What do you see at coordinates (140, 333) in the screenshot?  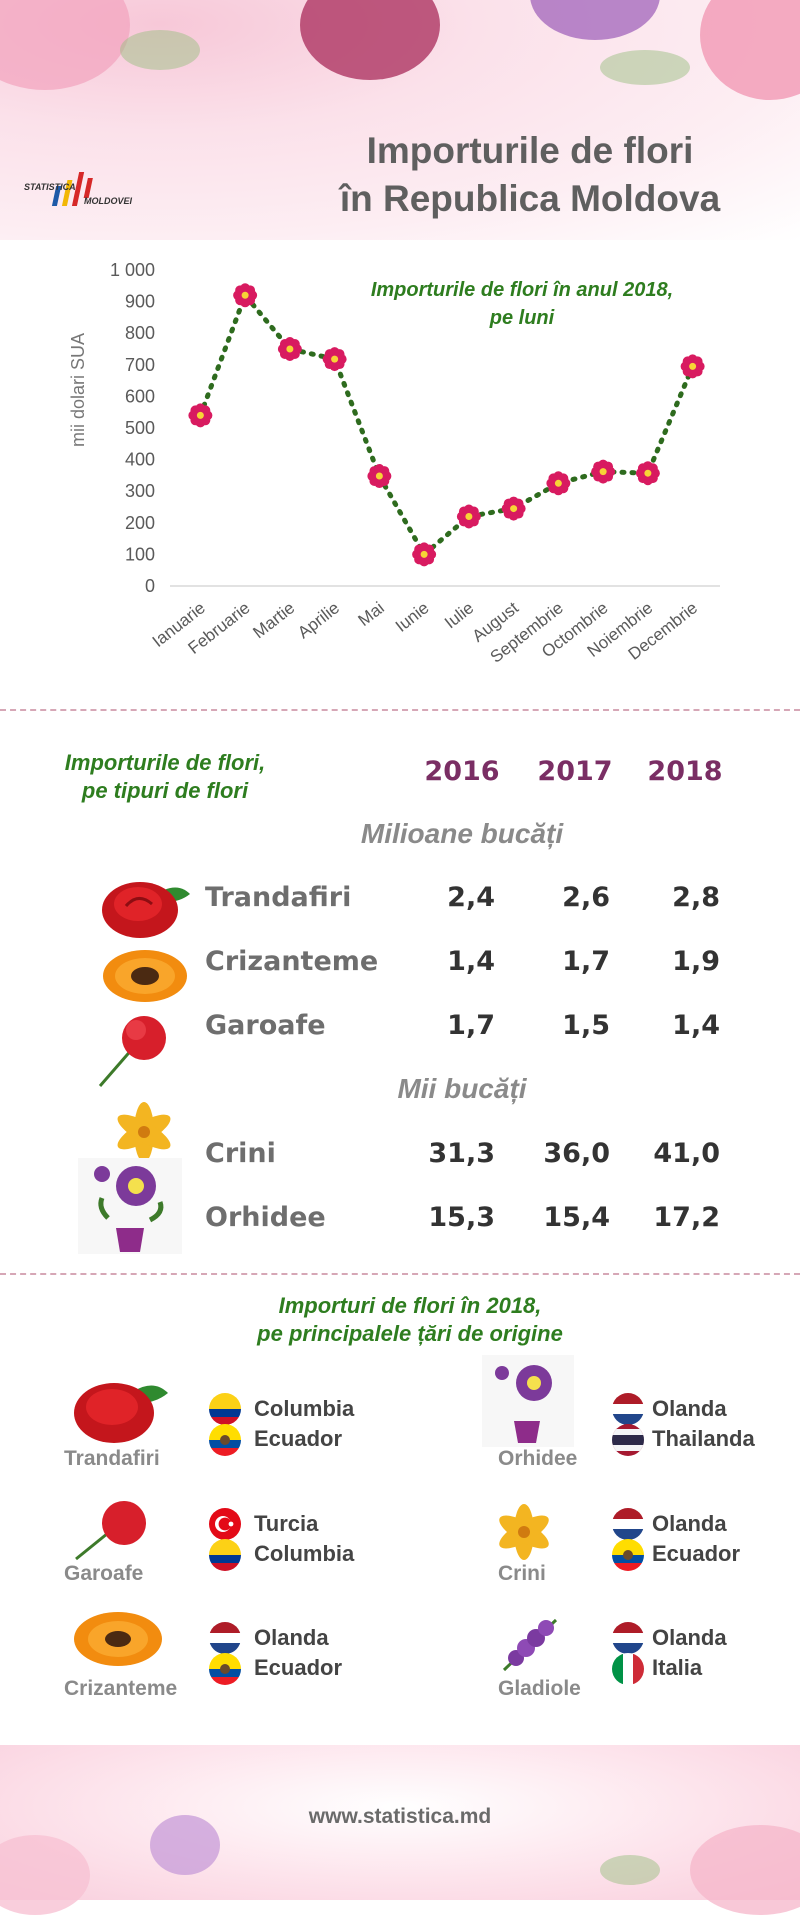 I see `y-tick-label: 800` at bounding box center [140, 333].